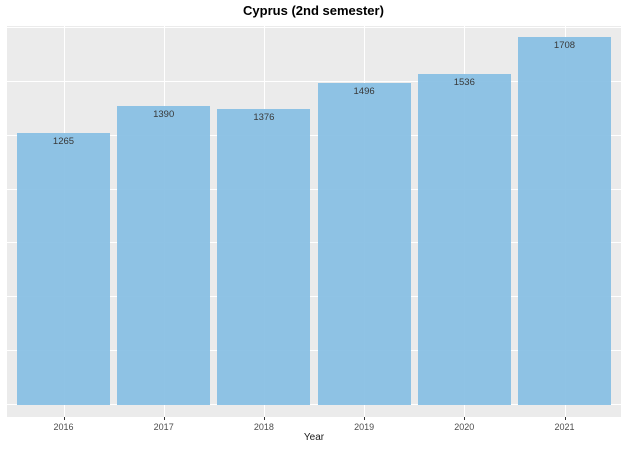 The width and height of the screenshot is (627, 449). Describe the element at coordinates (314, 437) in the screenshot. I see `x-axis-title: Year` at that location.